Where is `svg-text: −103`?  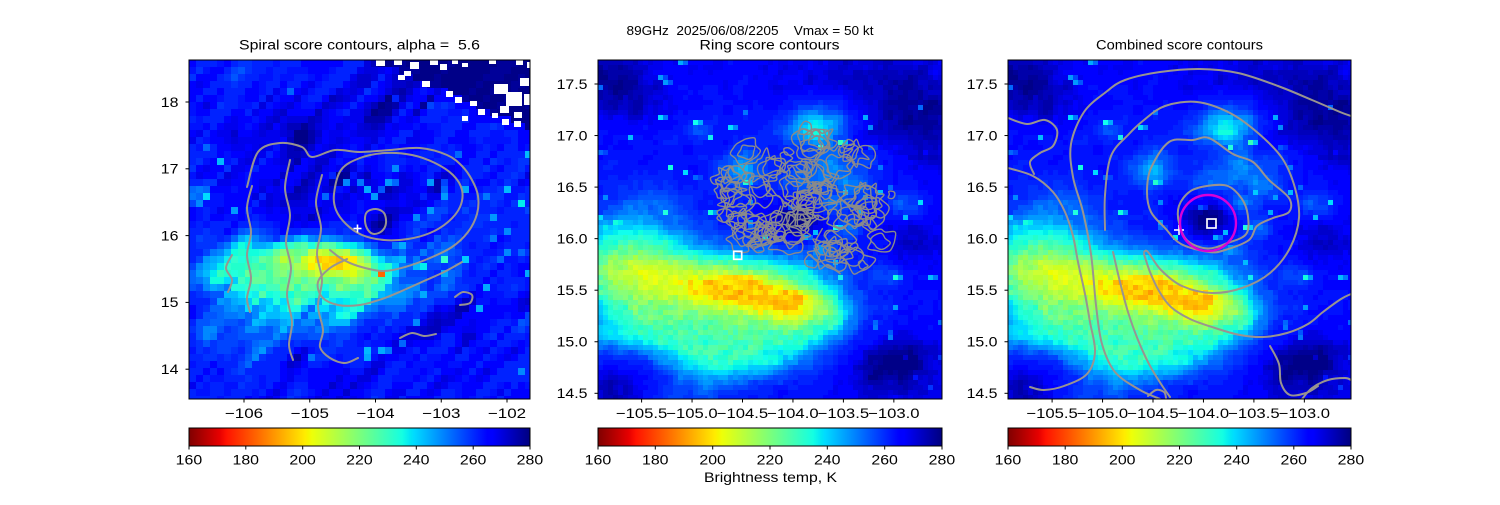 svg-text: −103 is located at coordinates (441, 413).